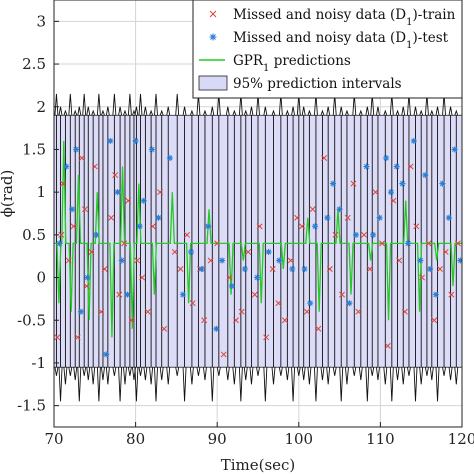 The height and width of the screenshot is (474, 474). I want to click on legend-patch-swatch, so click(213, 83).